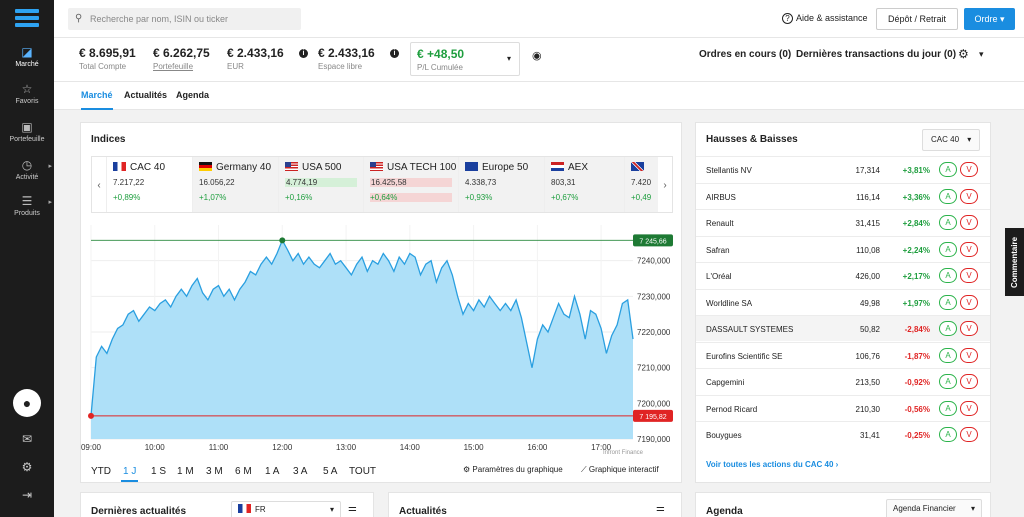 This screenshot has height=517, width=1024. What do you see at coordinates (620, 470) in the screenshot?
I see `interactive-chart-button: ⟋ Graphique interactif` at bounding box center [620, 470].